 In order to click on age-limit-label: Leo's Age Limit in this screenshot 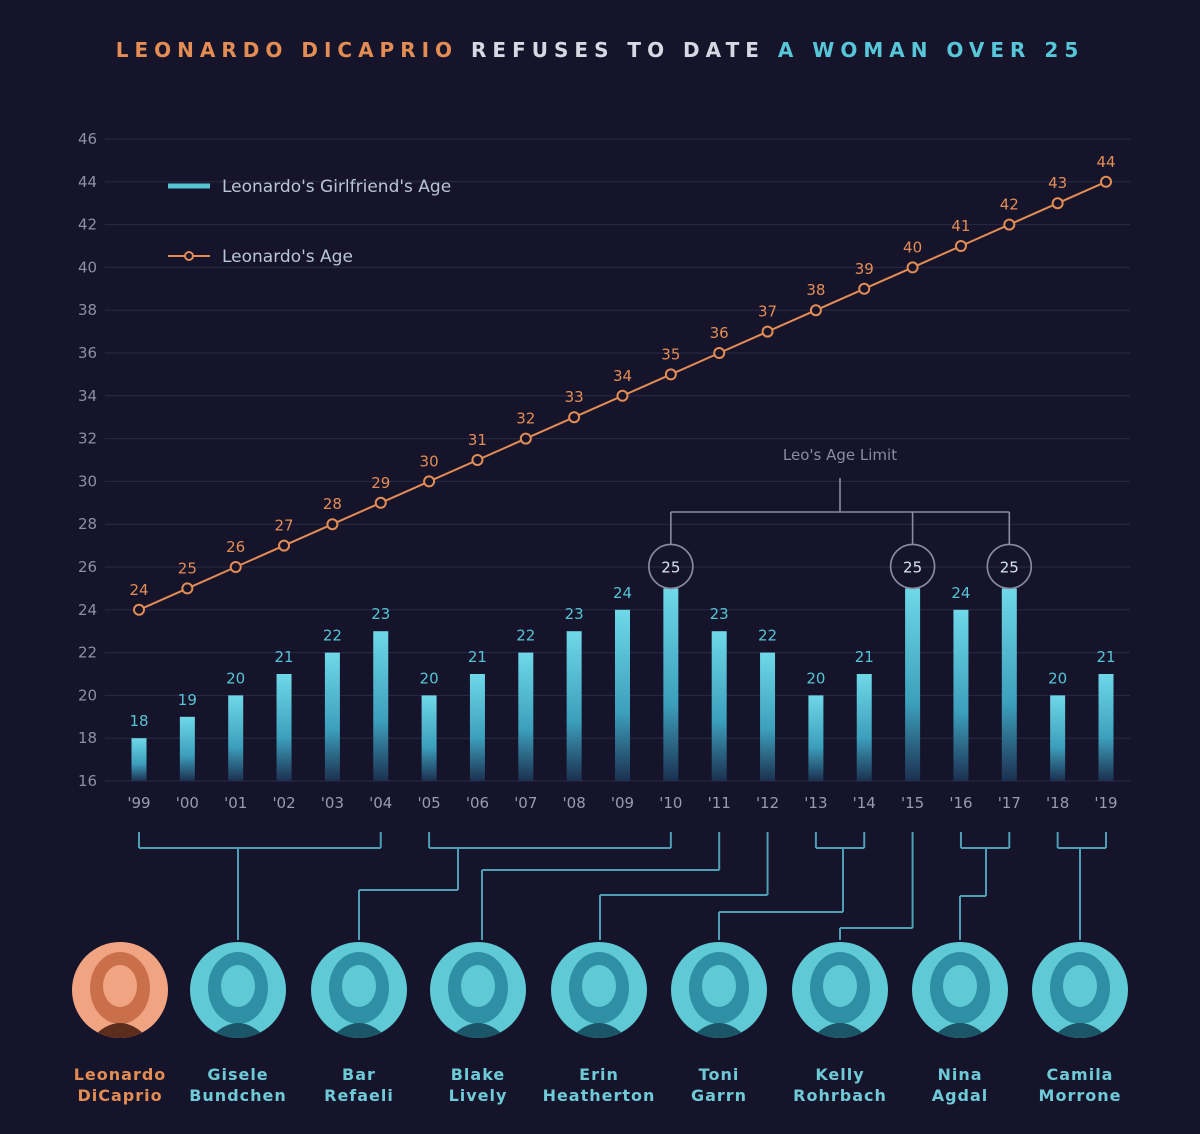, I will do `click(840, 455)`.